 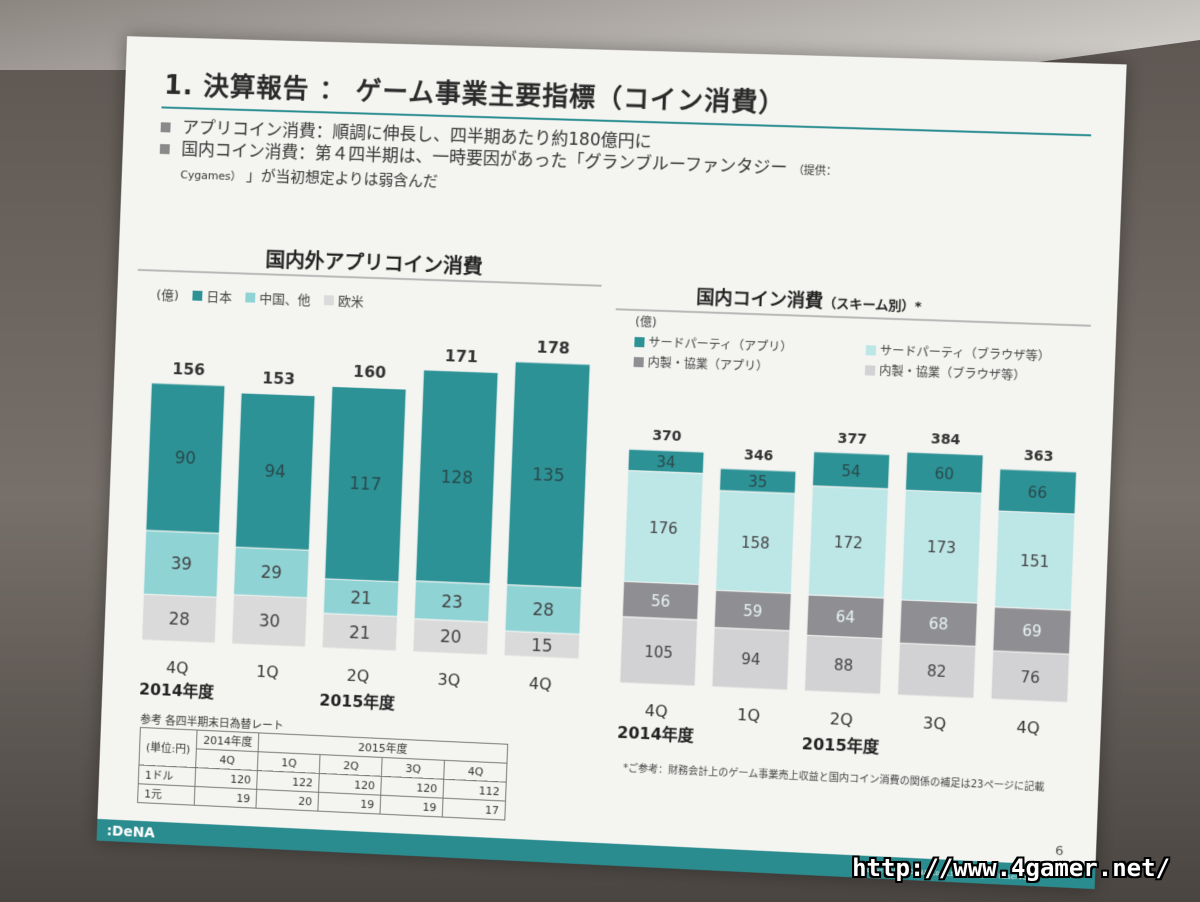 What do you see at coordinates (188, 369) in the screenshot?
I see `total-label: 156` at bounding box center [188, 369].